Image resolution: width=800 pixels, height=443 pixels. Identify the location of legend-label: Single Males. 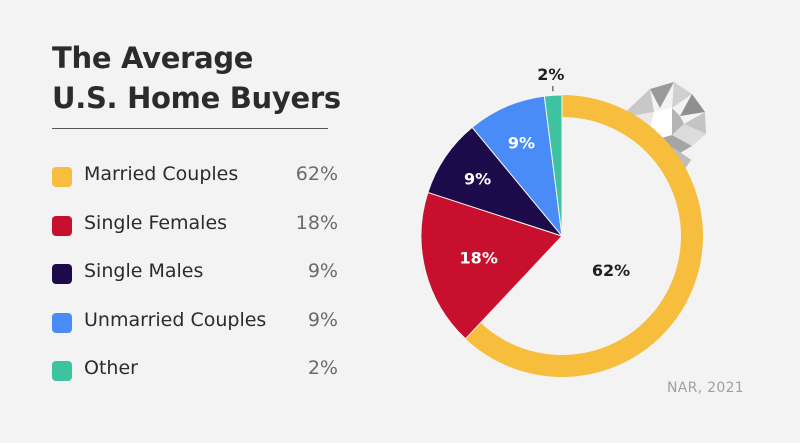
(144, 271).